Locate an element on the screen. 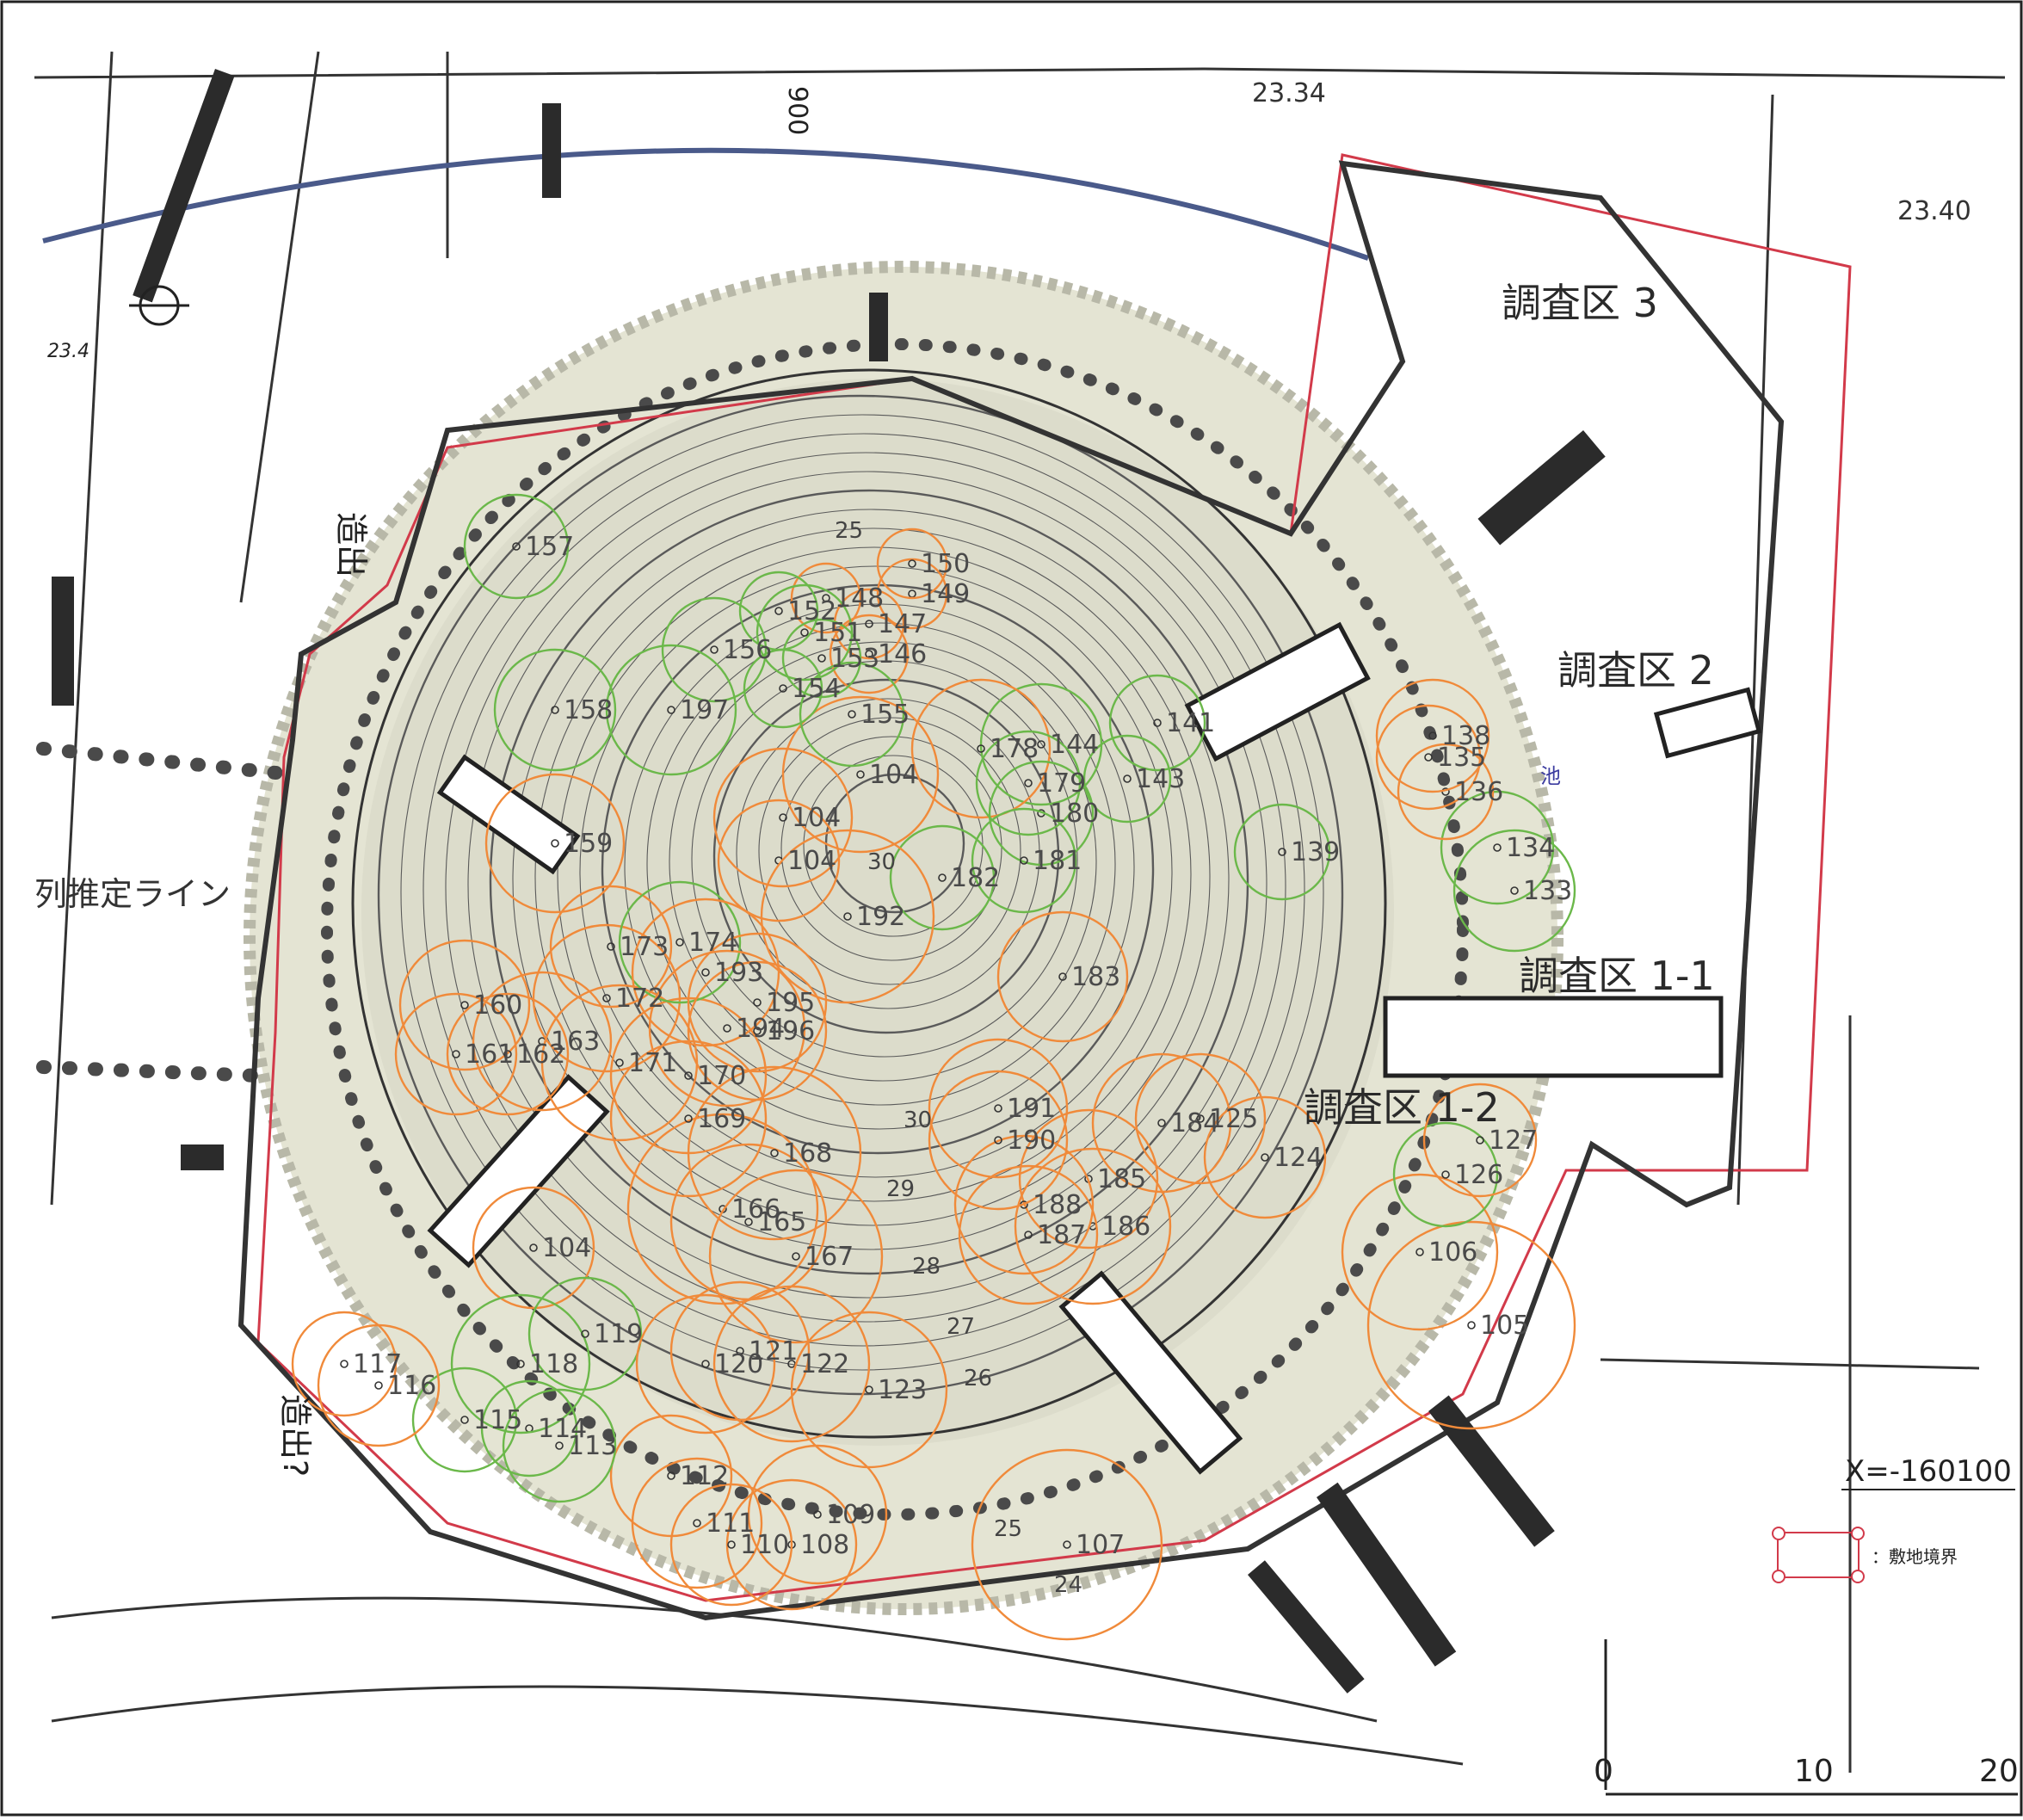  road-edge-top is located at coordinates (1020, 73).